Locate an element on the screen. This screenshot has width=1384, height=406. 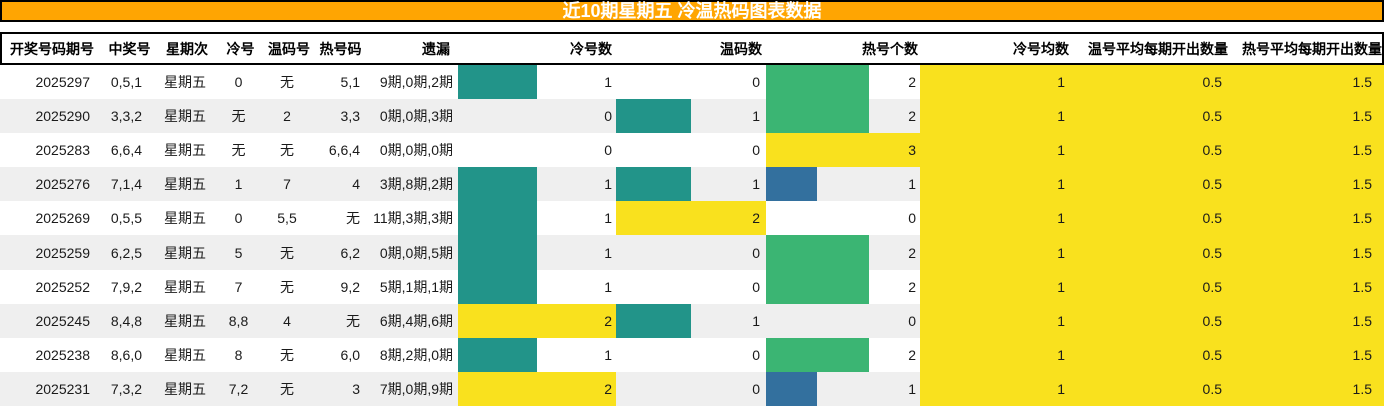
win-numbers-cell: 8,6,0 is located at coordinates (126, 354).